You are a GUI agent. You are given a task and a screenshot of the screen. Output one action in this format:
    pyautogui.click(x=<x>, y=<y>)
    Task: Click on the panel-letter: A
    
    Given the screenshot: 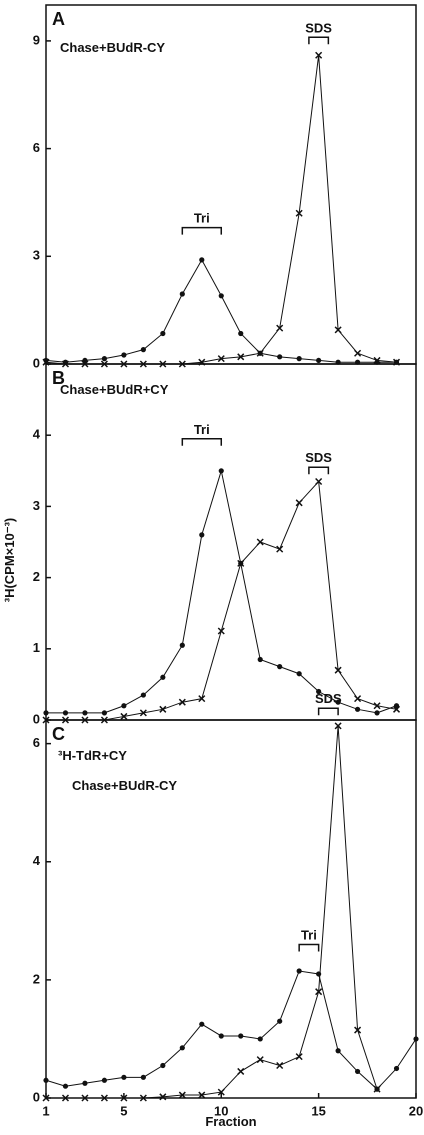 What is the action you would take?
    pyautogui.click(x=58, y=19)
    